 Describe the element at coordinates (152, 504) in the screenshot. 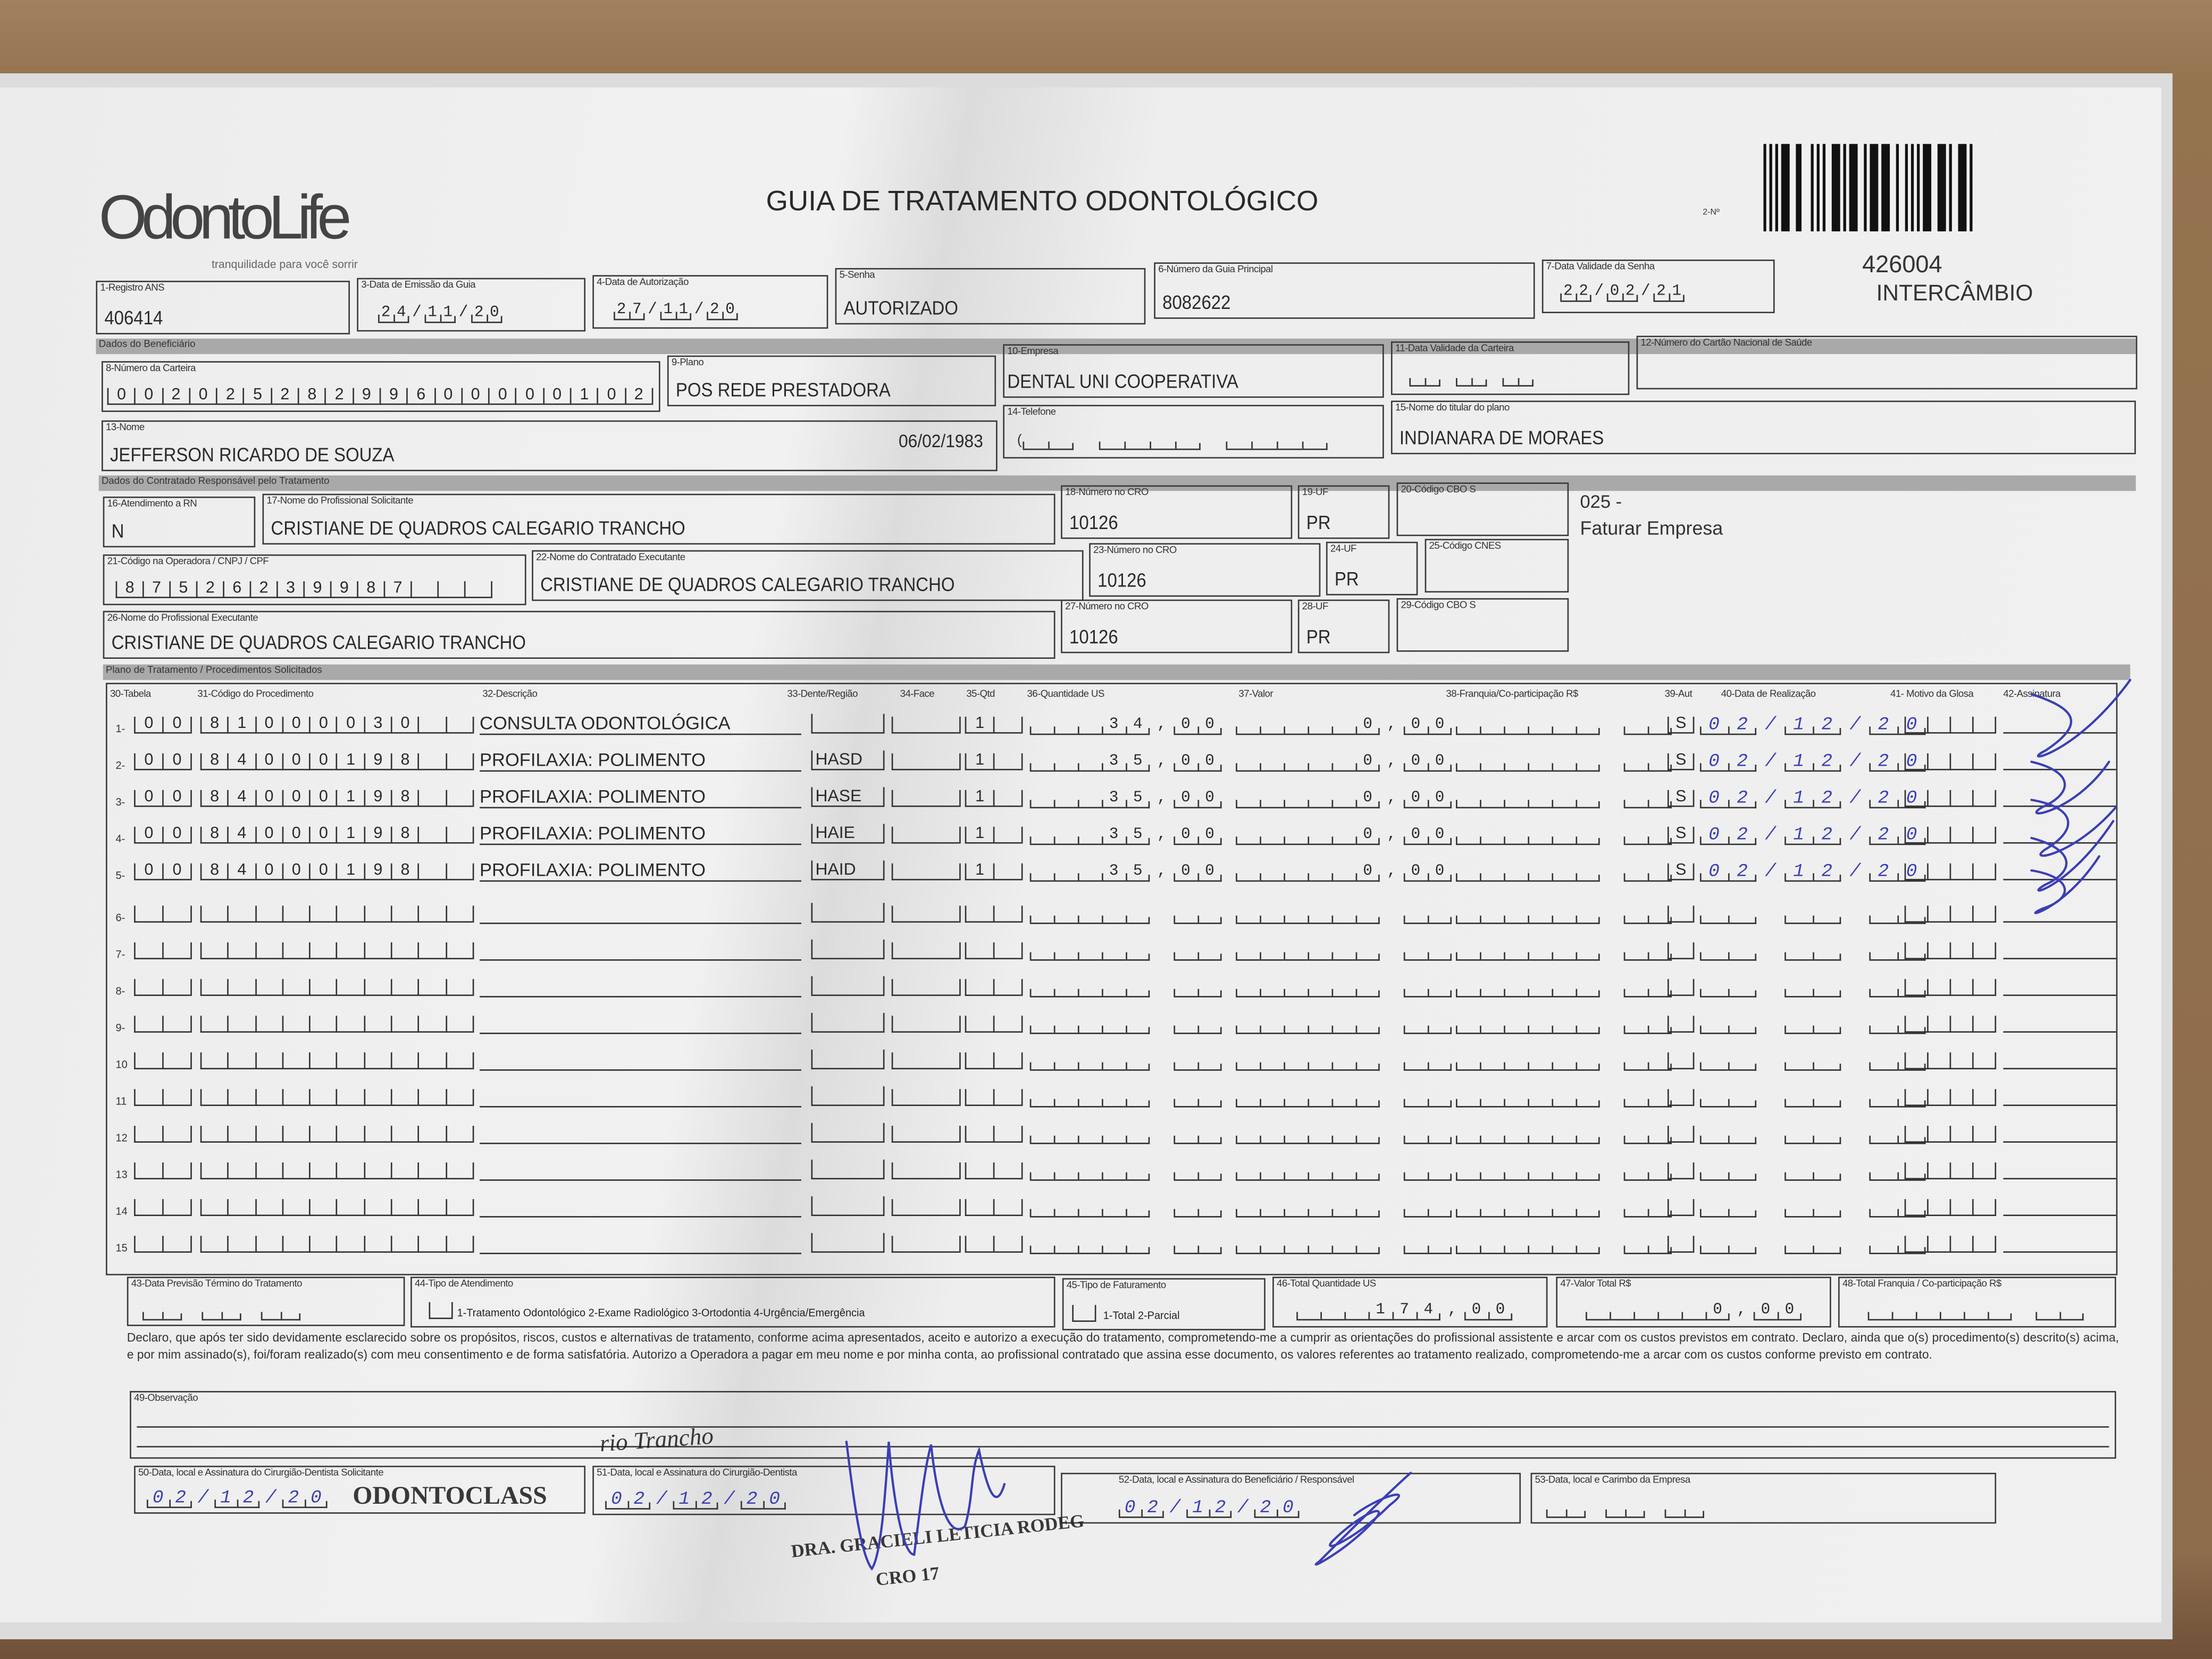

I see `field-label: 16-Atendimento a RN` at that location.